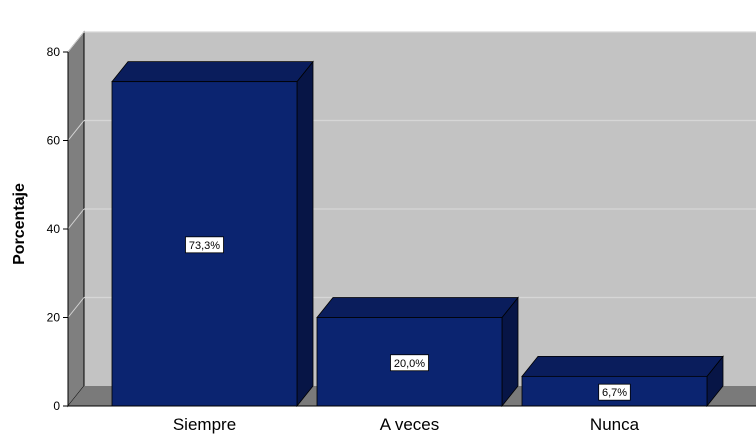  I want to click on x-tick-label: Nunca, so click(615, 424).